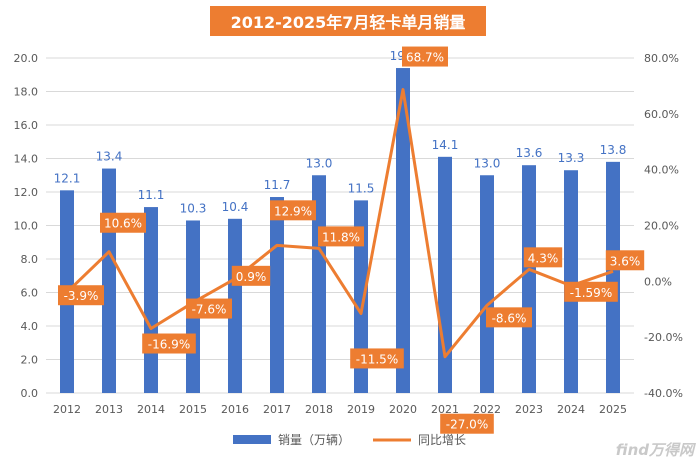 Image resolution: width=700 pixels, height=464 pixels. Describe the element at coordinates (109, 409) in the screenshot. I see `x-tick-label: 2013` at that location.